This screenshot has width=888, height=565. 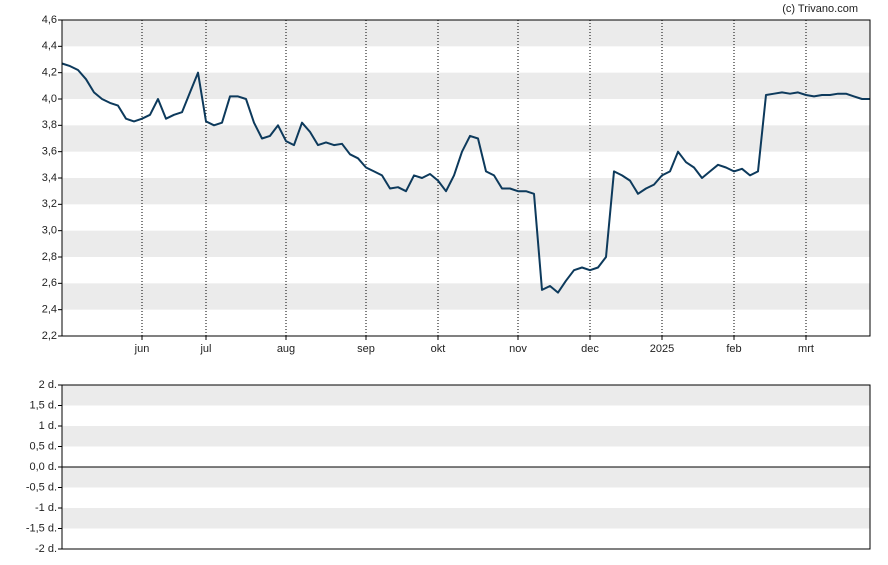 I want to click on y-tick-label: 2,6, so click(x=49, y=283).